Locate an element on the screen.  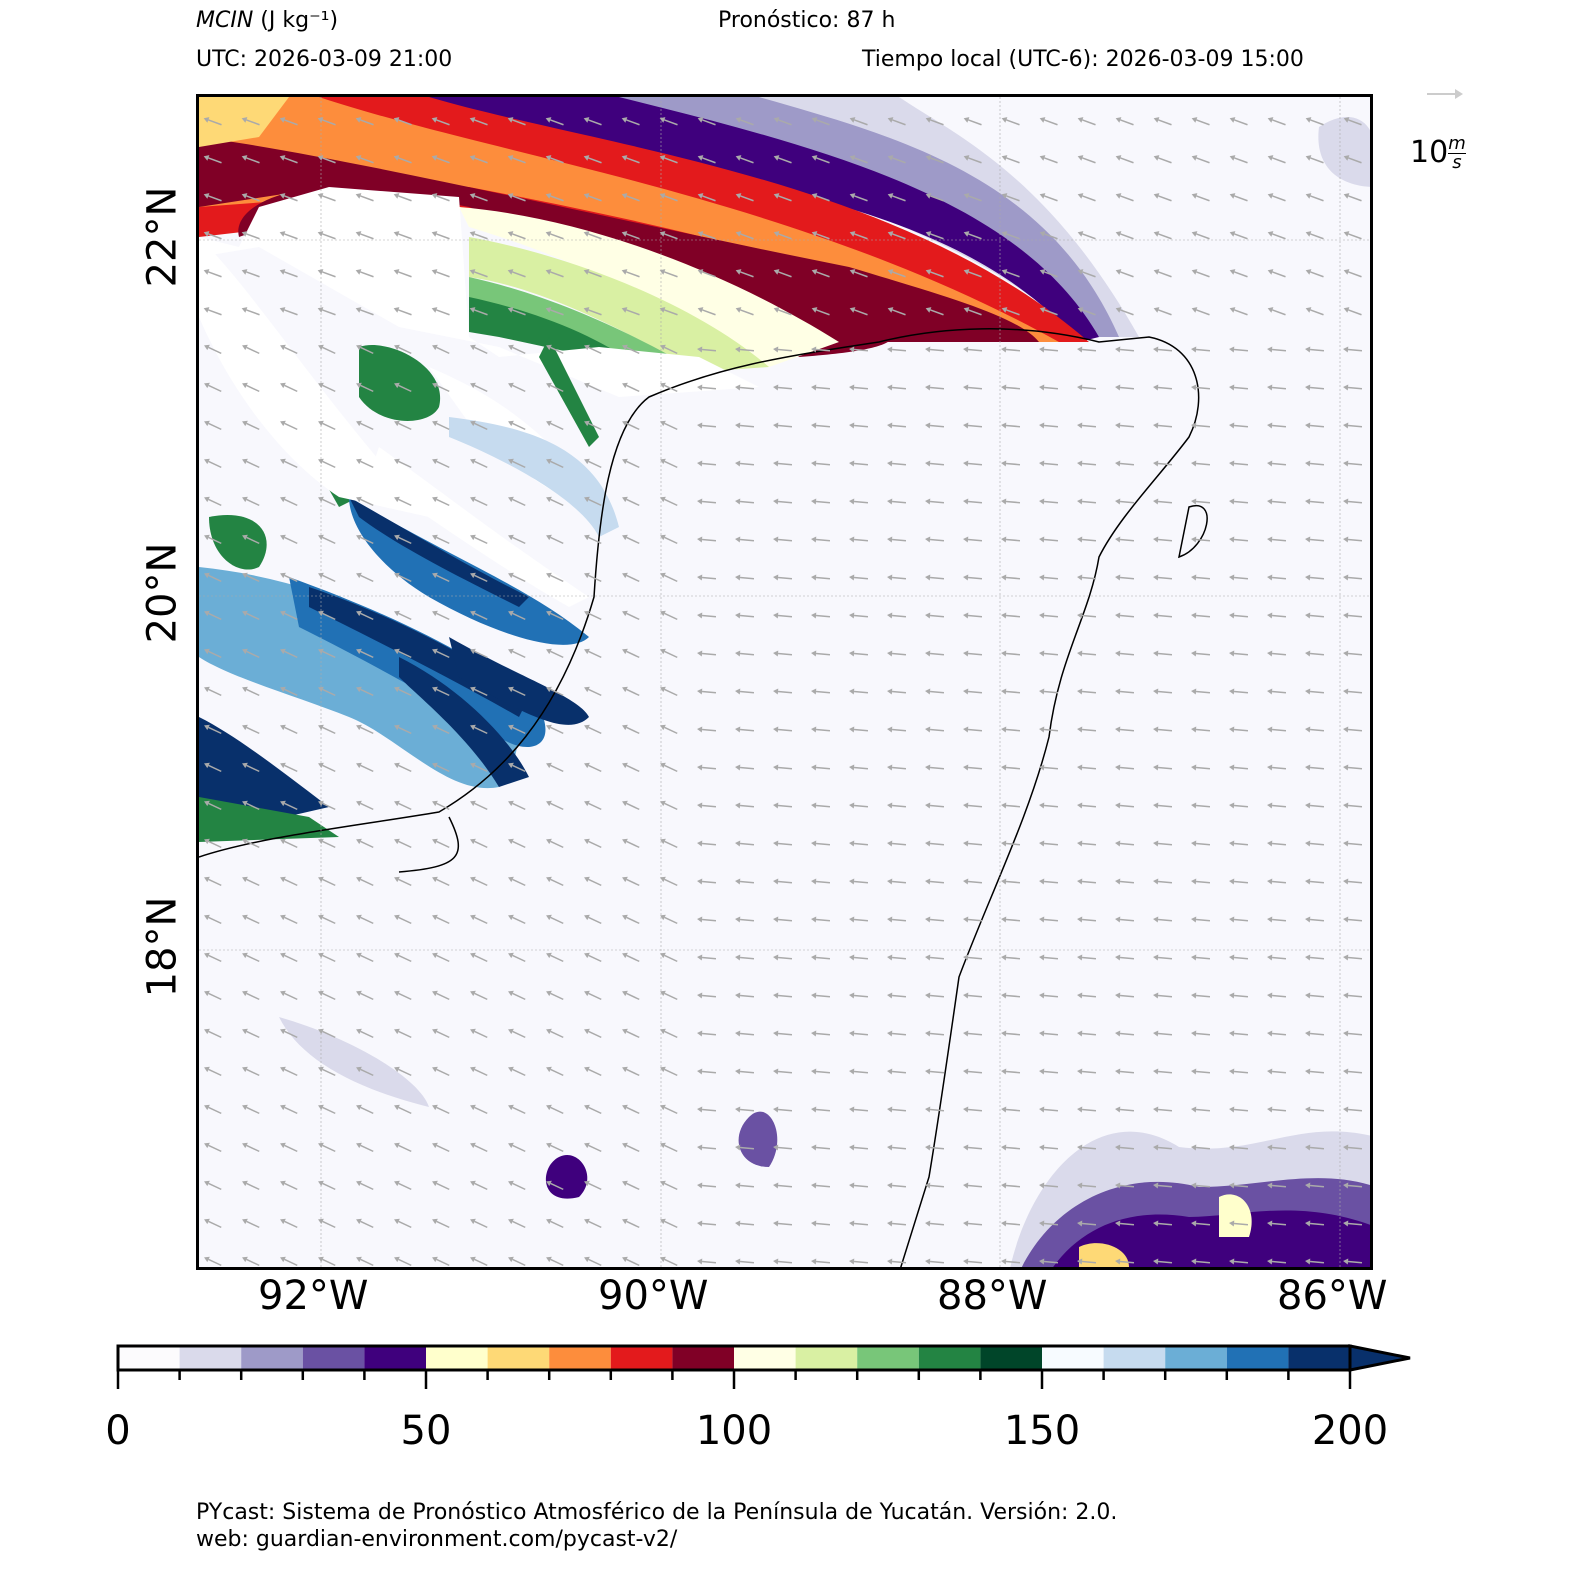
colorbar is located at coordinates (763, 1366).